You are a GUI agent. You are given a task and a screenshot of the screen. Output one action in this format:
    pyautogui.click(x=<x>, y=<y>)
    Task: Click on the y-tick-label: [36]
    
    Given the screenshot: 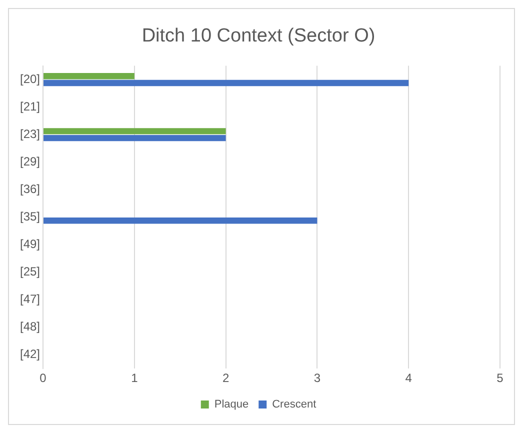 What is the action you would take?
    pyautogui.click(x=30, y=189)
    